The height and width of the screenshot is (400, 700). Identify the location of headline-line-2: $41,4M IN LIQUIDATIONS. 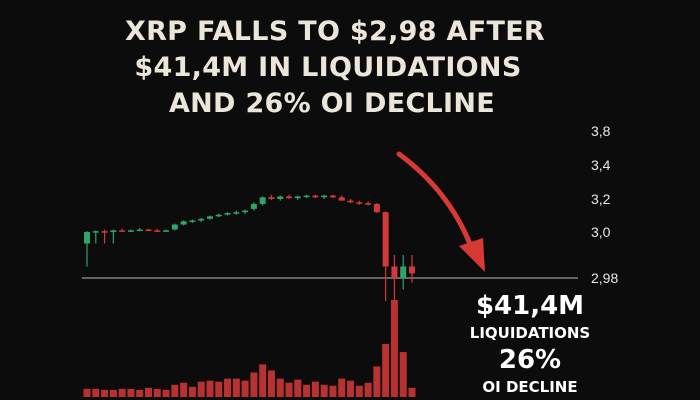
(328, 67).